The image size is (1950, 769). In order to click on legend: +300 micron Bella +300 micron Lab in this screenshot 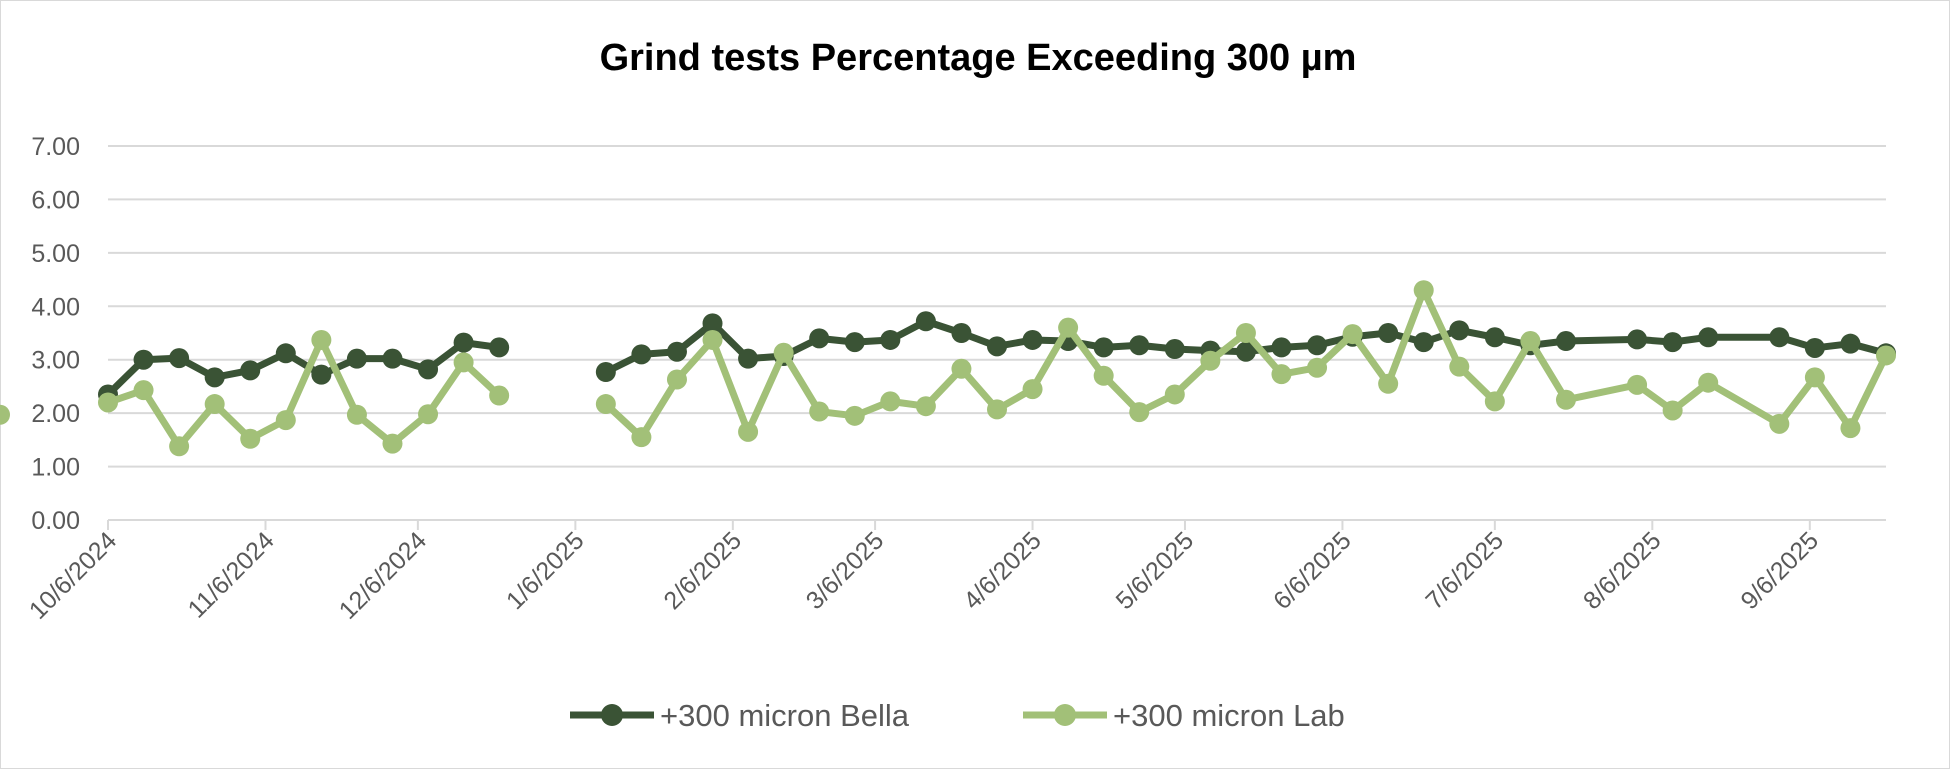, I will do `click(957, 715)`.